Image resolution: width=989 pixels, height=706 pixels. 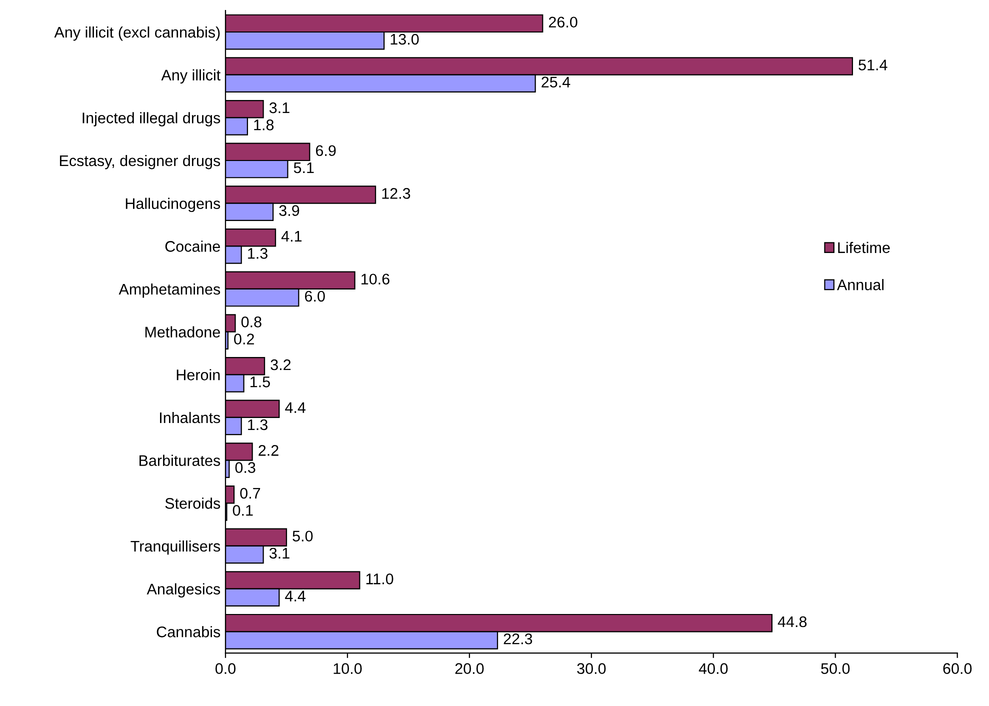 What do you see at coordinates (182, 332) in the screenshot?
I see `y-tick-label: Methadone` at bounding box center [182, 332].